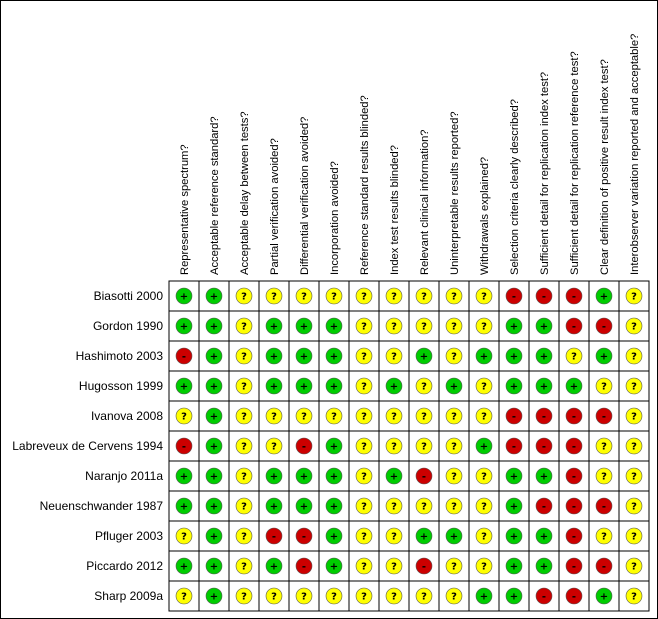 The image size is (658, 619). What do you see at coordinates (121, 386) in the screenshot?
I see `row-label: Hugosson 1999` at bounding box center [121, 386].